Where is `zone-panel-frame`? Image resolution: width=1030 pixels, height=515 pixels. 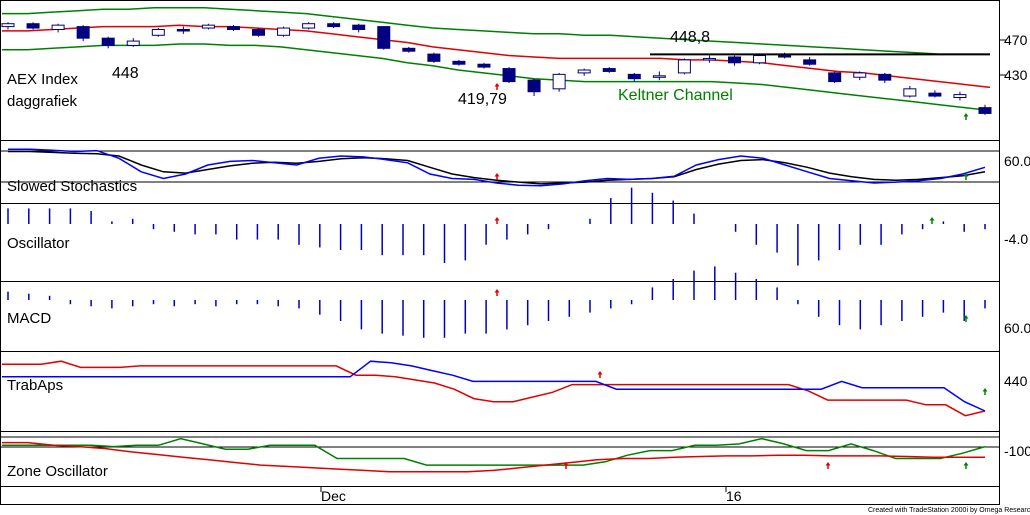
zone-panel-frame is located at coordinates (500, 459).